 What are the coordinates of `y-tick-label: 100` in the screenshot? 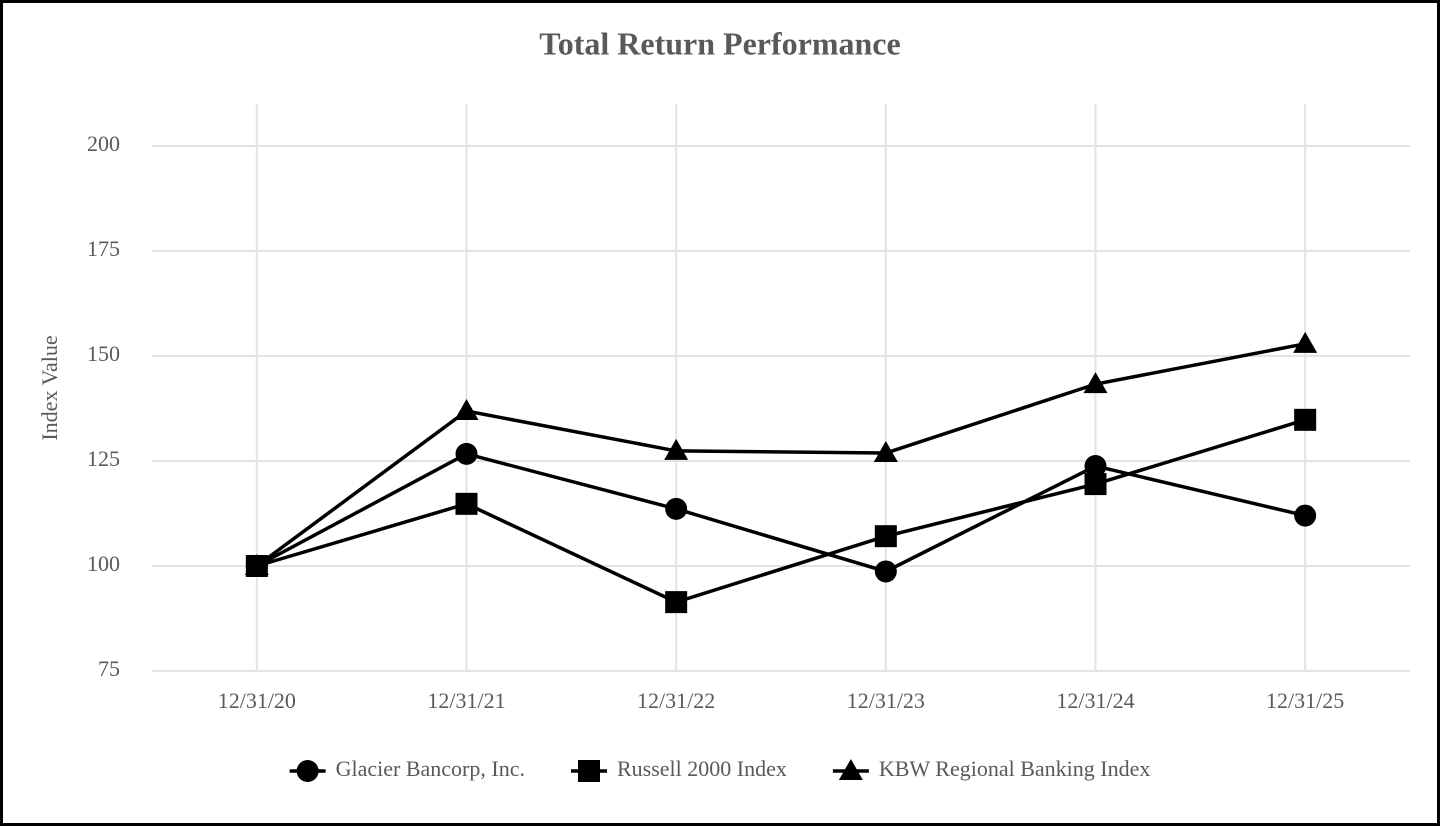 It's located at (103, 563).